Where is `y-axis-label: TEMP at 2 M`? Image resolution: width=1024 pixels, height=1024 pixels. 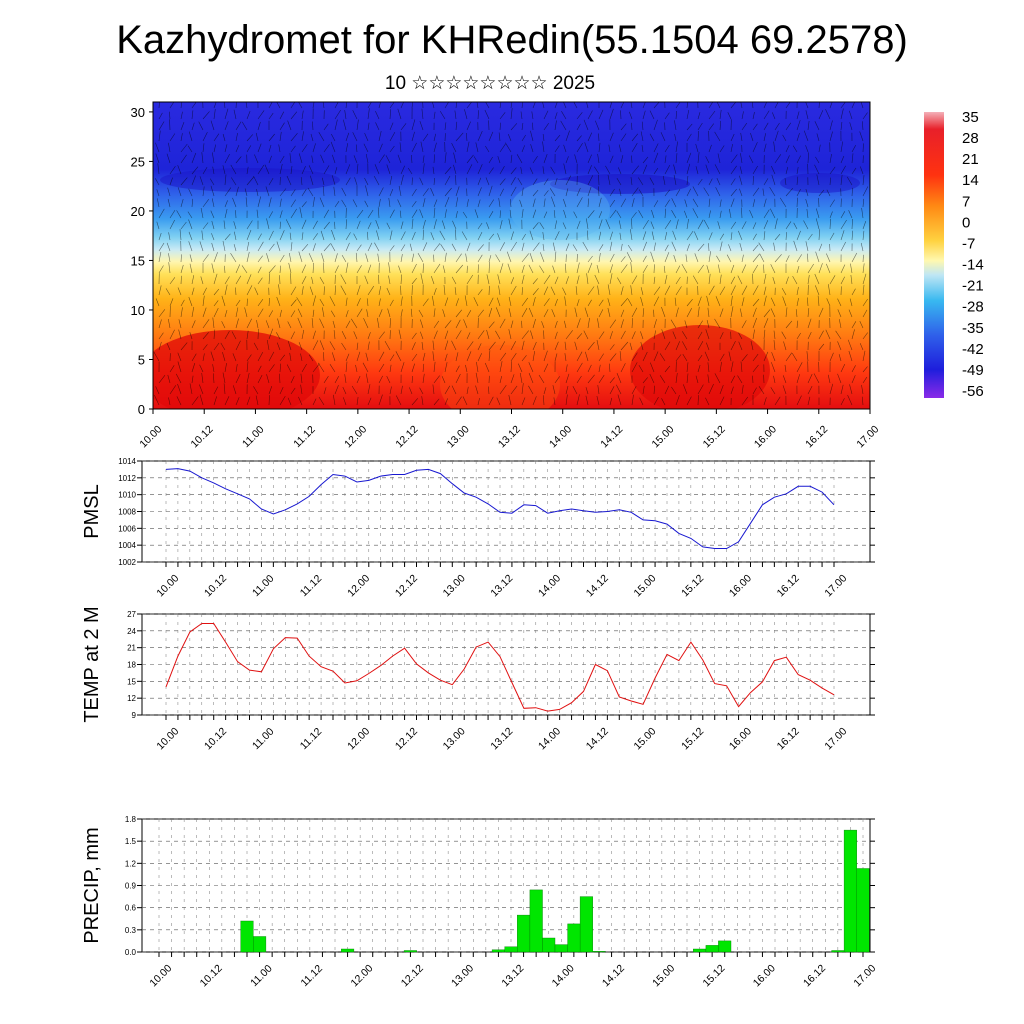 y-axis-label: TEMP at 2 M is located at coordinates (92, 664).